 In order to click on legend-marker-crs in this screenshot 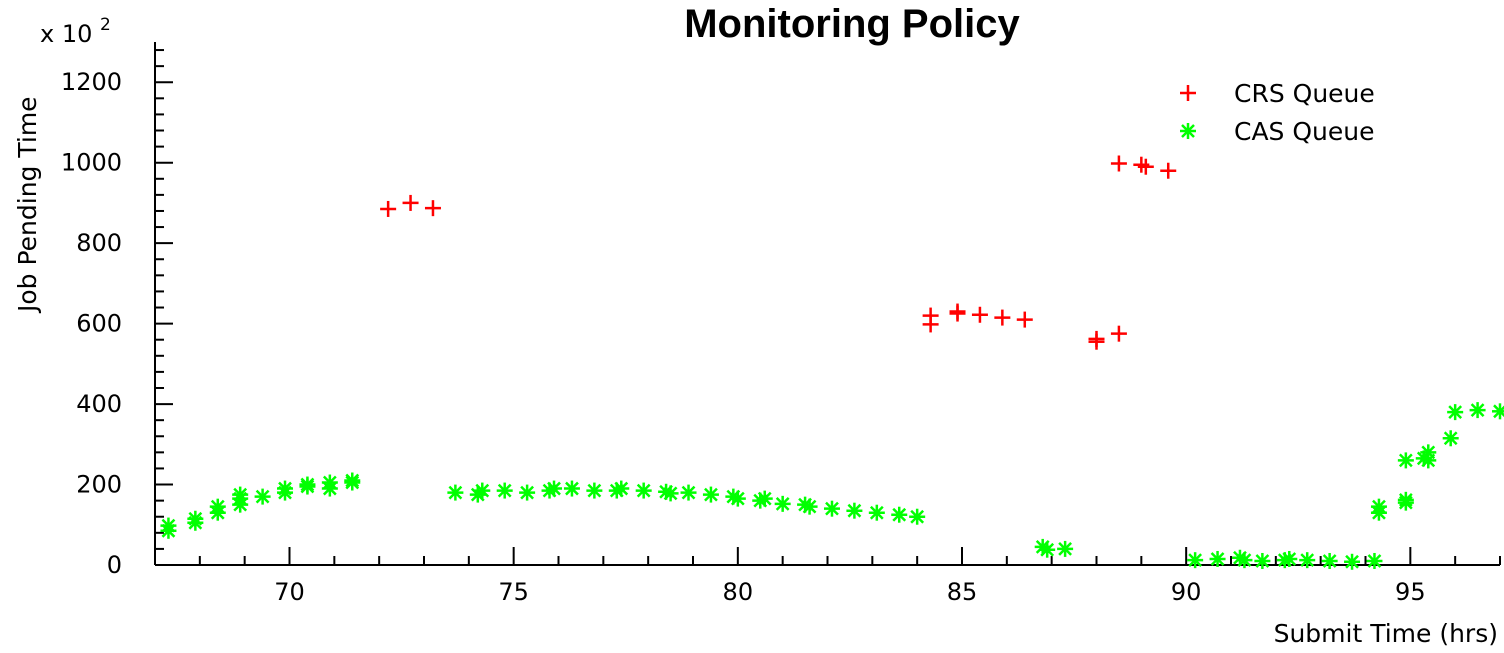, I will do `click(1188, 93)`.